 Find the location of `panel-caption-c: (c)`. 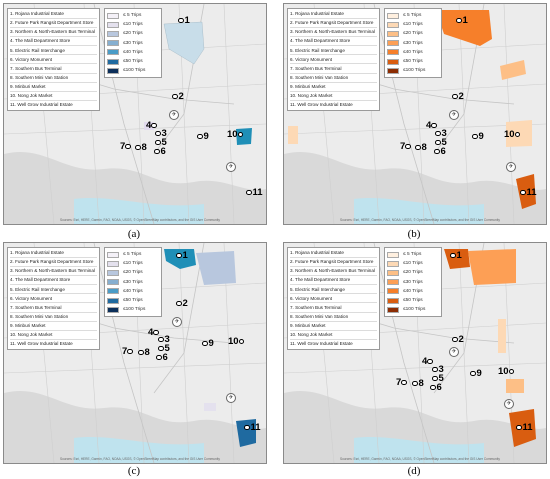

panel-caption-c: (c) is located at coordinates (134, 471).